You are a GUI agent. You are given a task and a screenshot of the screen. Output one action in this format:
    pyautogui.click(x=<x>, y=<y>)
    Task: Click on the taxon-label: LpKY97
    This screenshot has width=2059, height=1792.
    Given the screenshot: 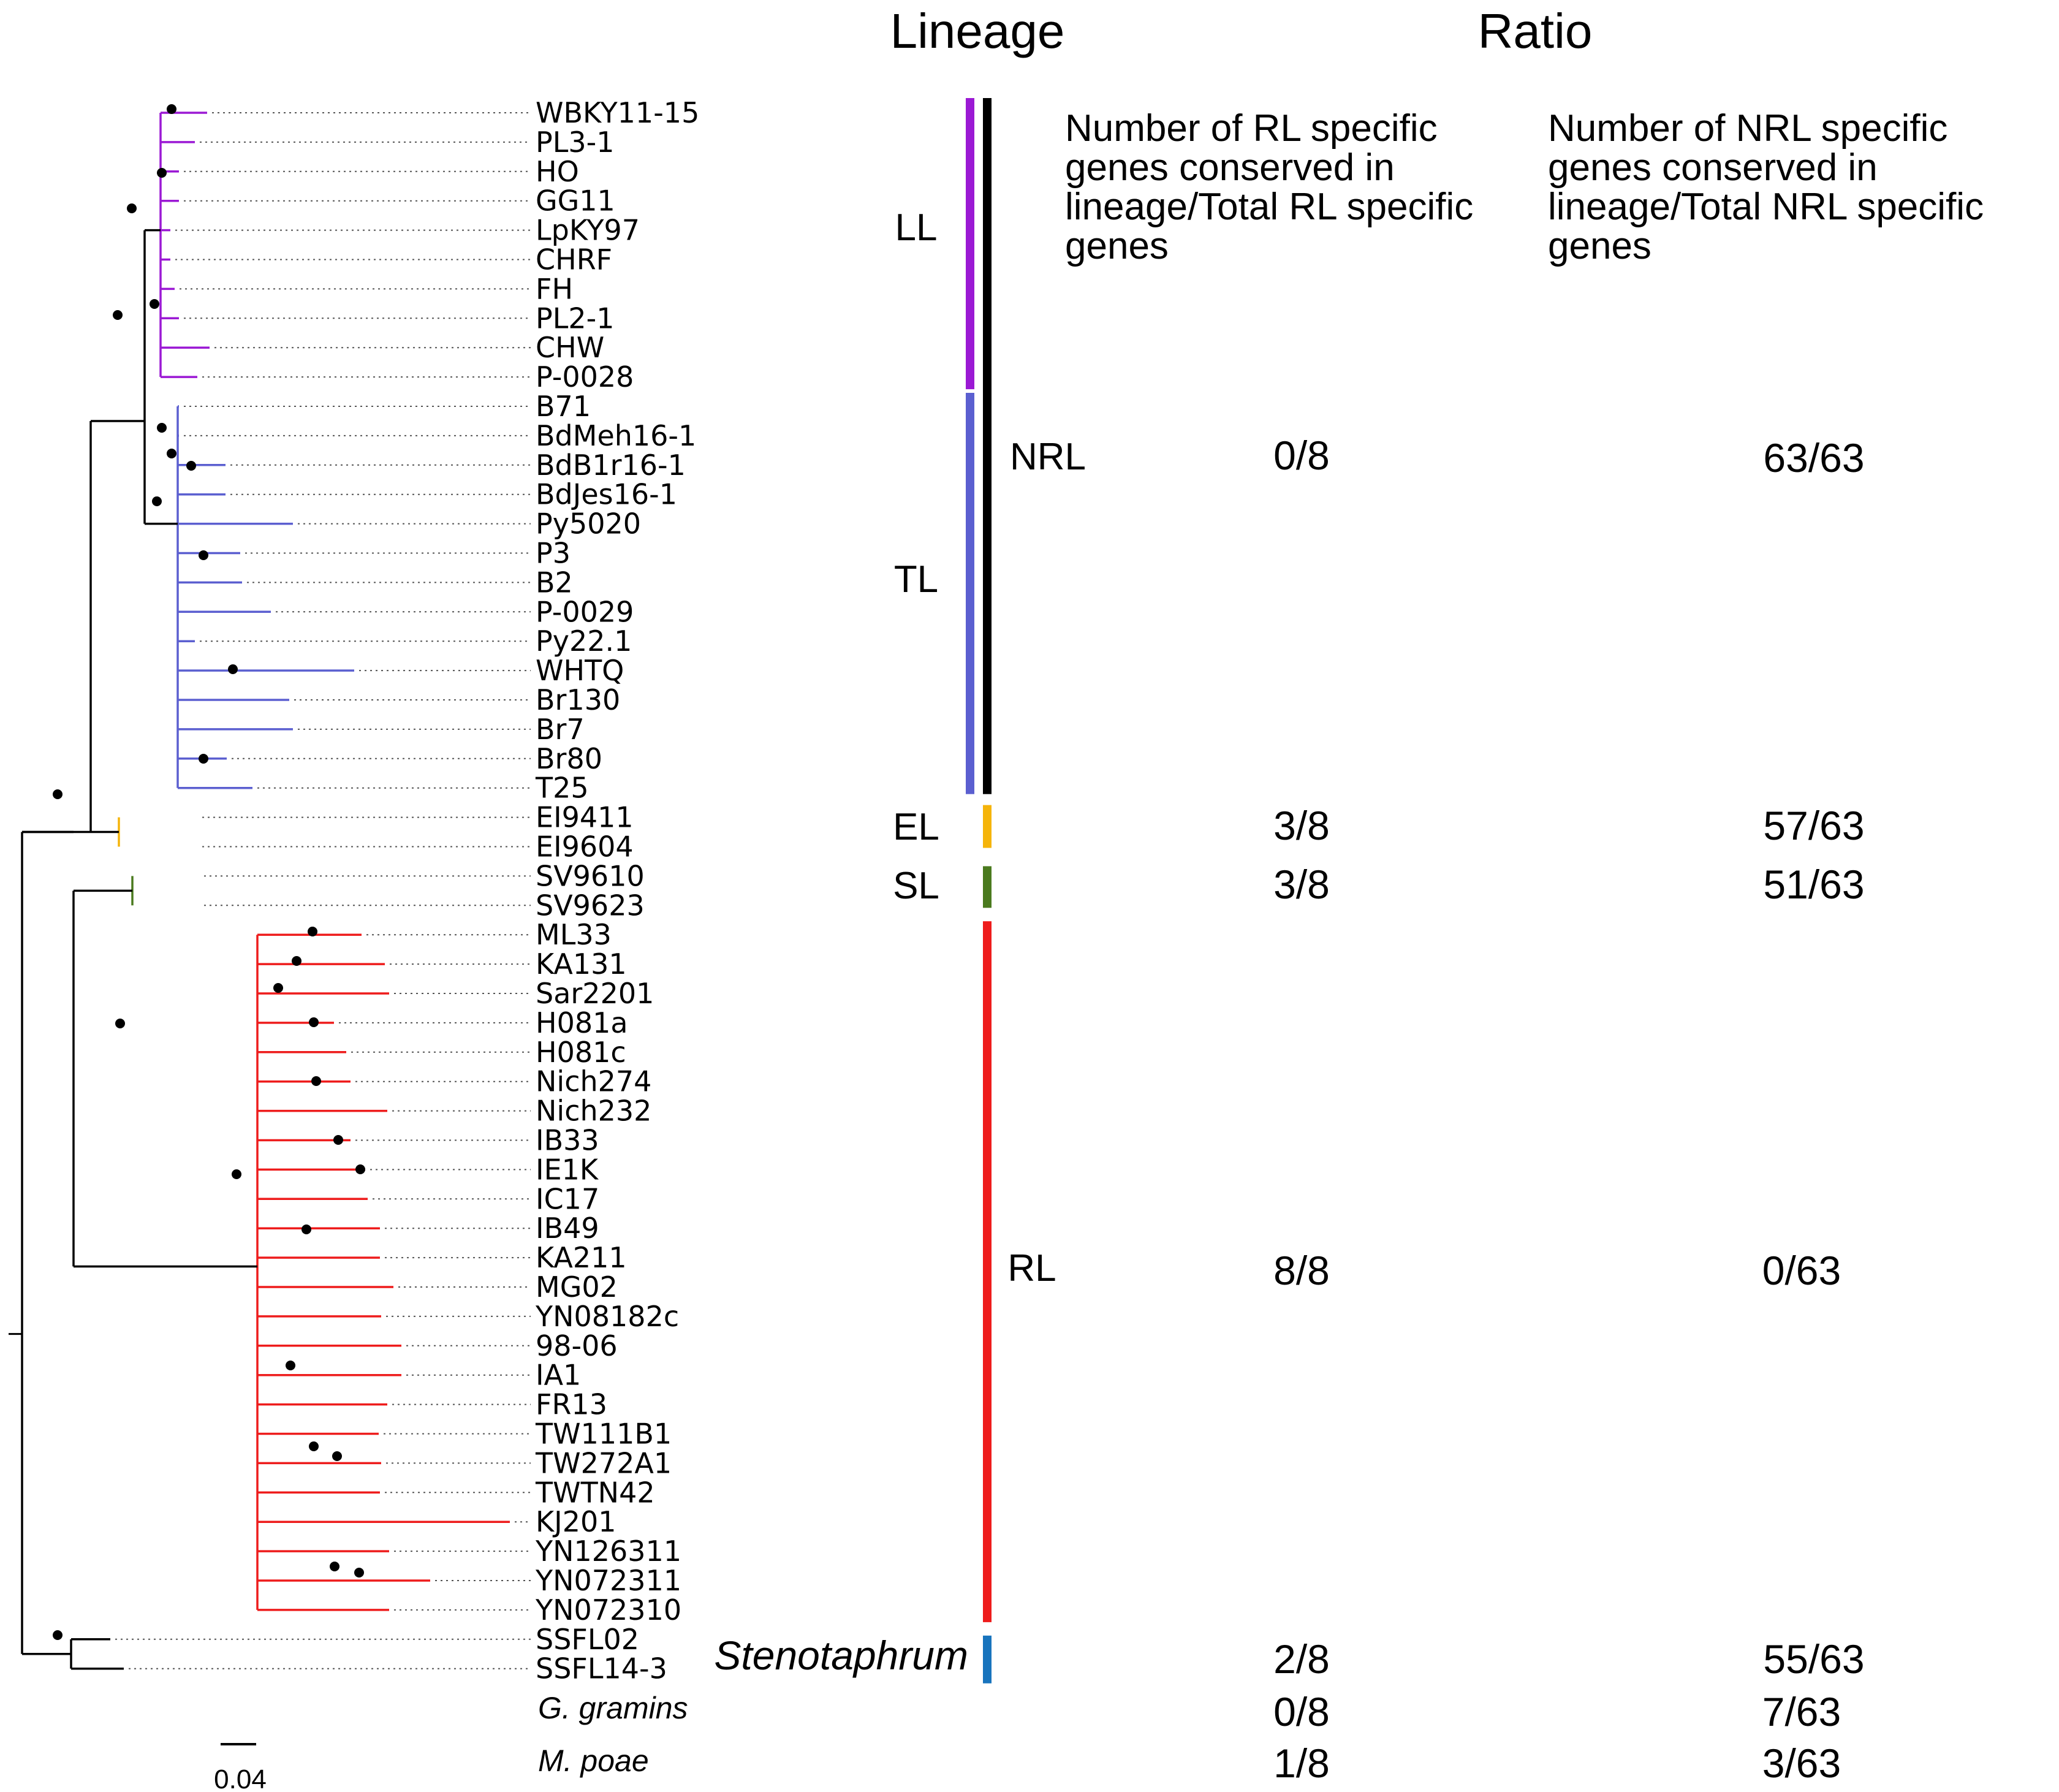 What is the action you would take?
    pyautogui.click(x=588, y=230)
    